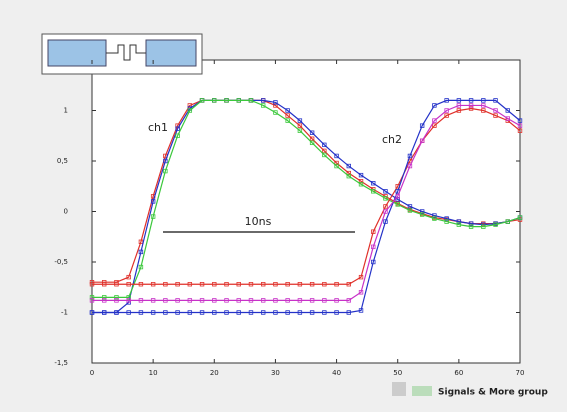  I want to click on annotation: ch1, so click(158, 127).